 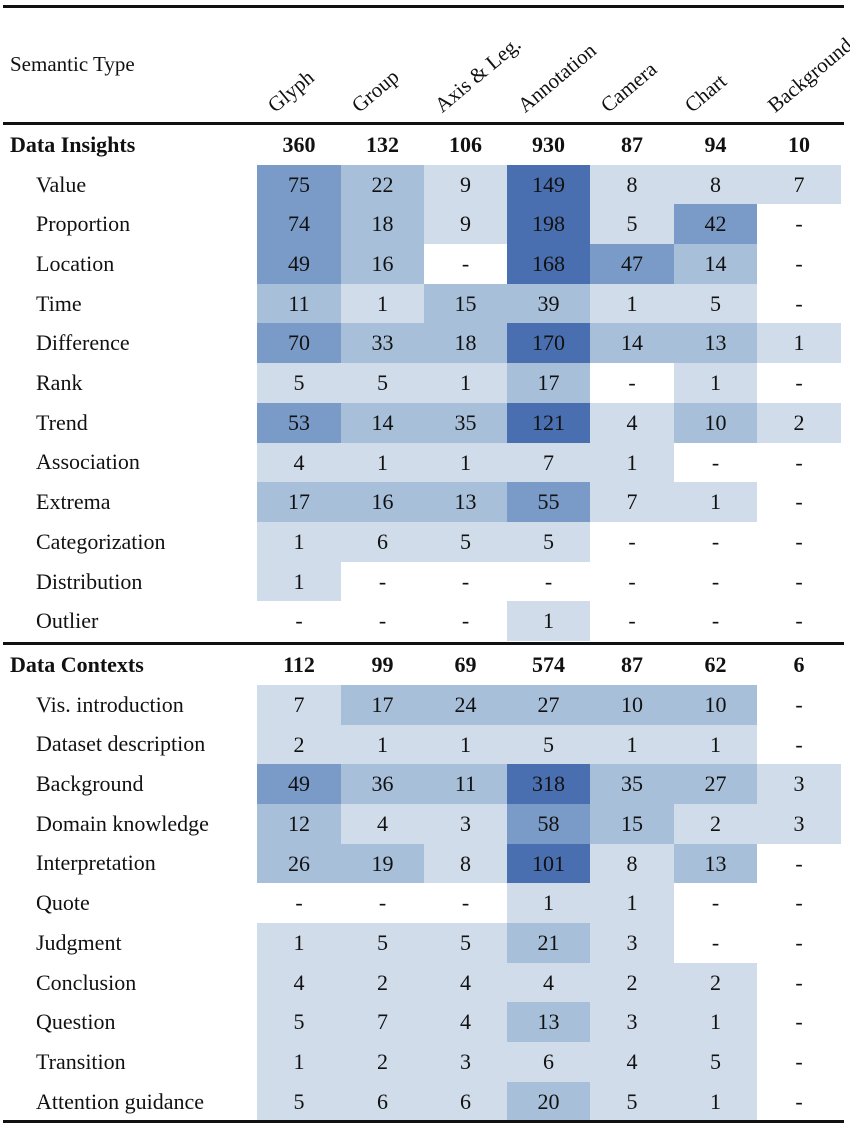 What do you see at coordinates (548, 264) in the screenshot?
I see `table-cell: 168` at bounding box center [548, 264].